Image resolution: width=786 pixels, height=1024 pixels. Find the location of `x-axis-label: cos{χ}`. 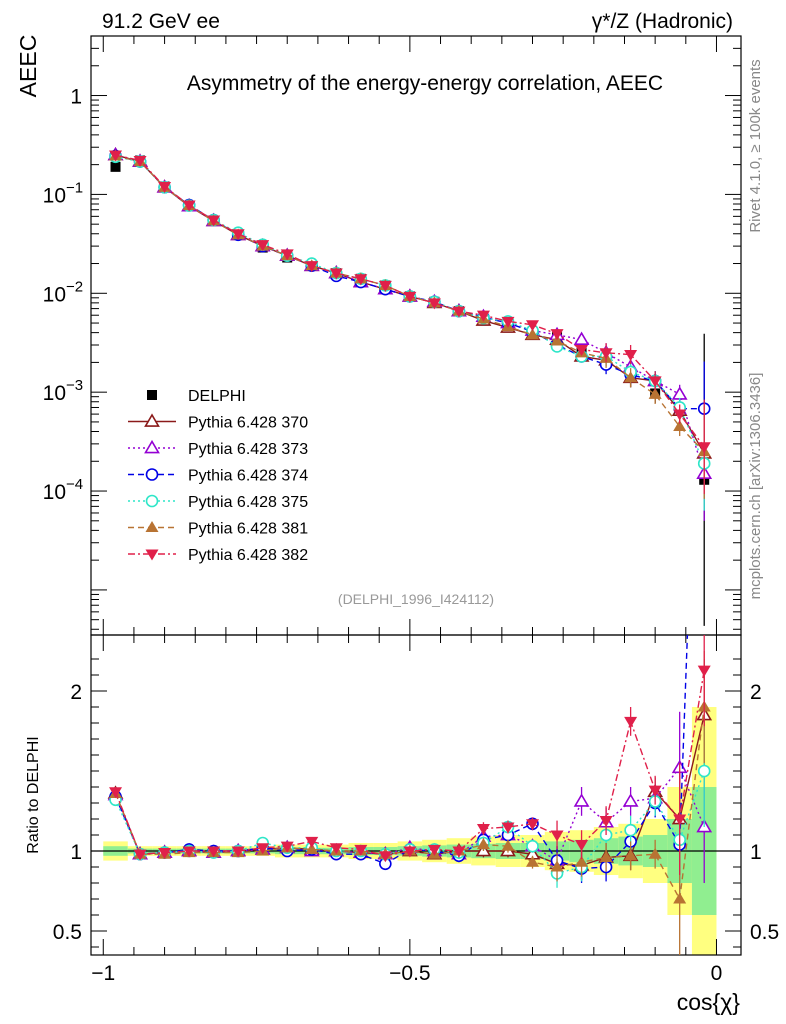

x-axis-label: cos{χ} is located at coordinates (709, 1002).